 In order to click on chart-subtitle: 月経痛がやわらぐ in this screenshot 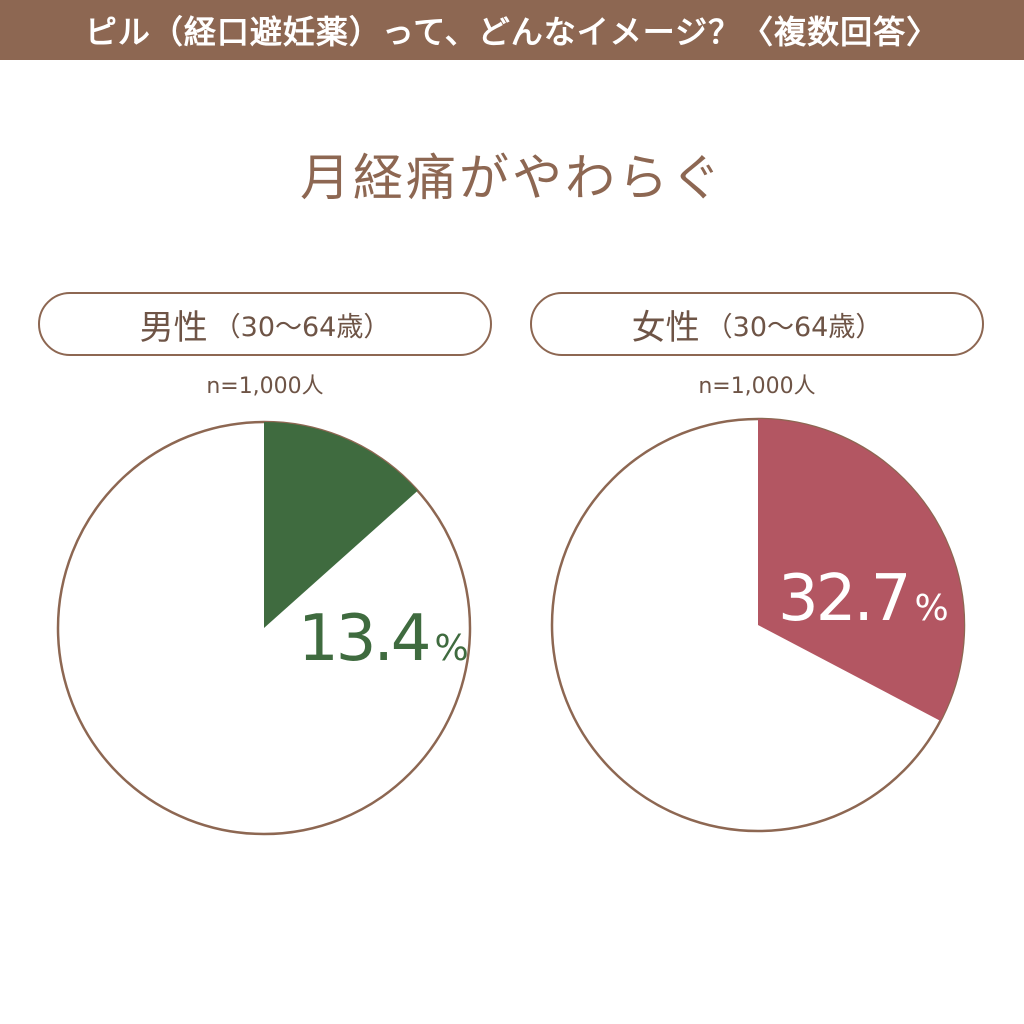, I will do `click(512, 178)`.